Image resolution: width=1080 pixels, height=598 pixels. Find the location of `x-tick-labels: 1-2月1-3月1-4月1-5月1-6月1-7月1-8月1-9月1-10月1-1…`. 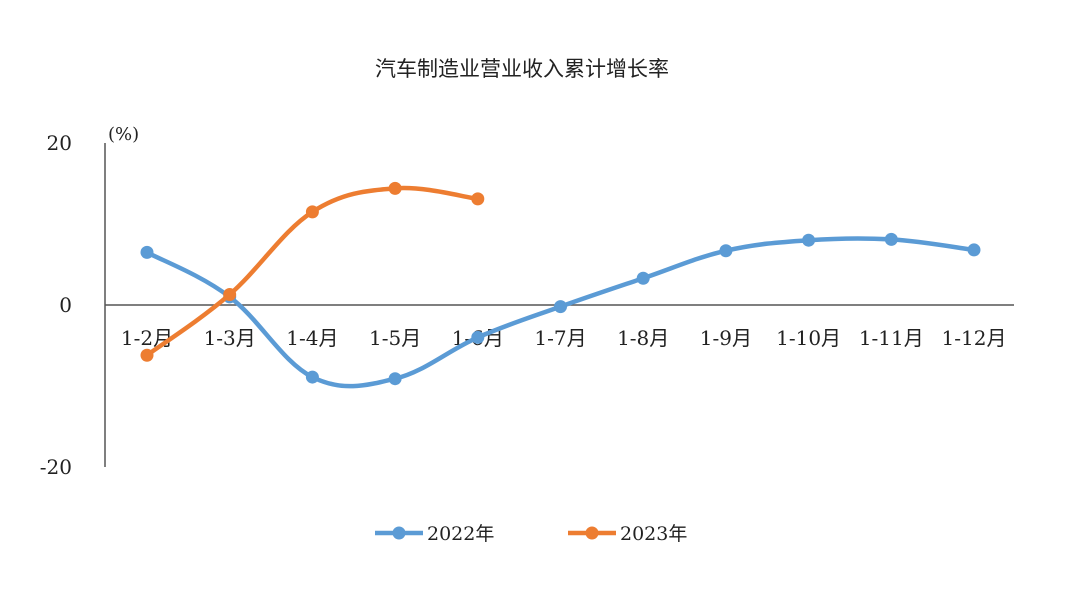

x-tick-labels: 1-2月1-3月1-4月1-5月1-6月1-7月1-8月1-9月1-10月1-1… is located at coordinates (564, 338).